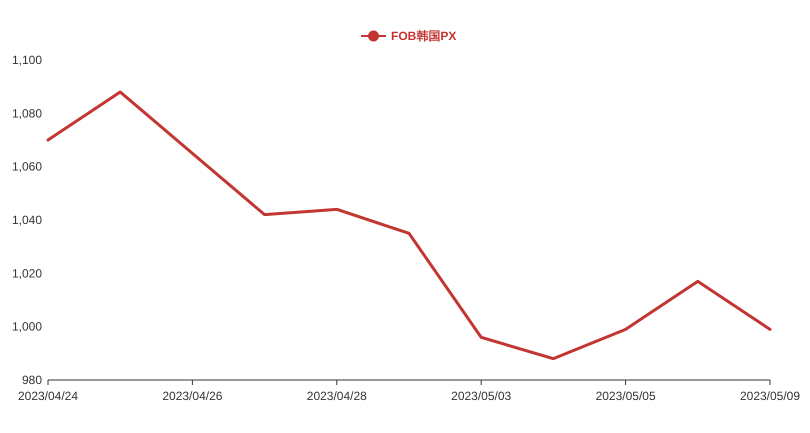 Image resolution: width=810 pixels, height=433 pixels. Describe the element at coordinates (27, 113) in the screenshot. I see `y-tick-label: 1,080` at that location.